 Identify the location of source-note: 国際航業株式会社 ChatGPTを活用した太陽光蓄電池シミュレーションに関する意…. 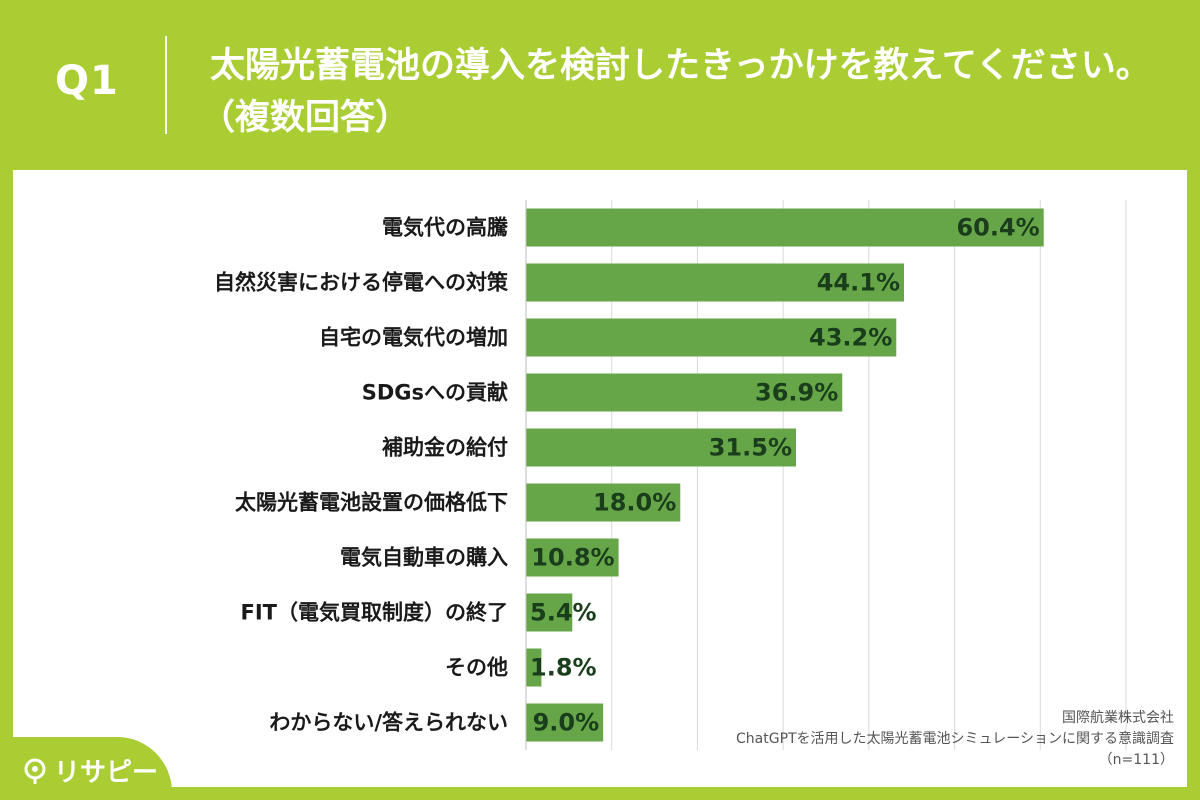
(955, 739).